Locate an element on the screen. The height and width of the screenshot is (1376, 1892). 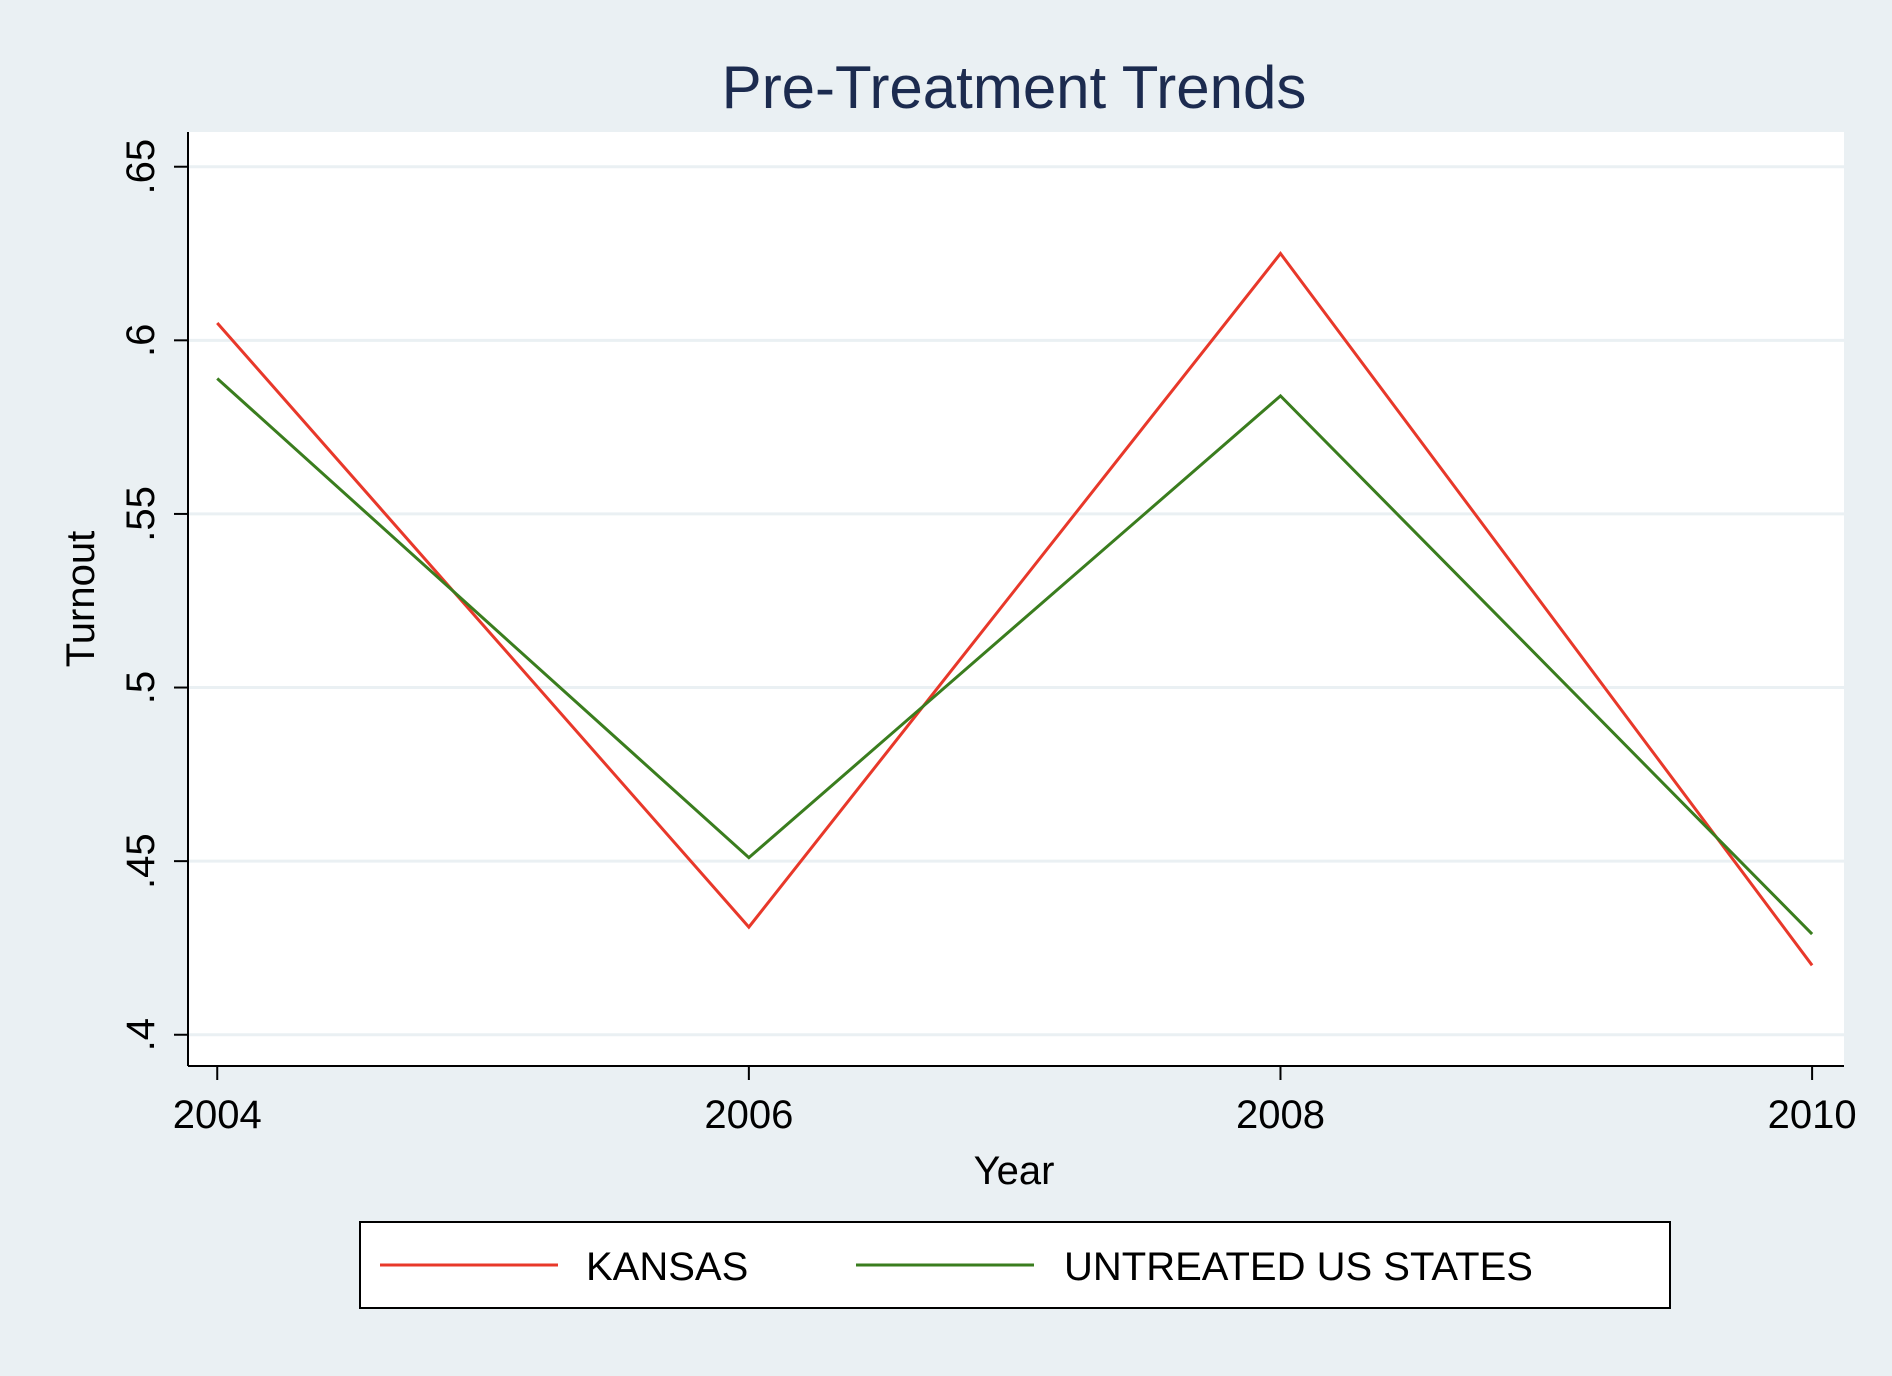
y-tick-label: .45 is located at coordinates (141, 861).